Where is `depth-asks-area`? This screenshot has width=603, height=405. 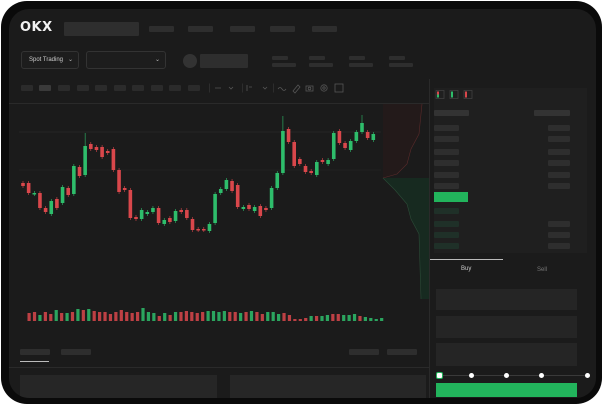 depth-asks-area is located at coordinates (406, 141).